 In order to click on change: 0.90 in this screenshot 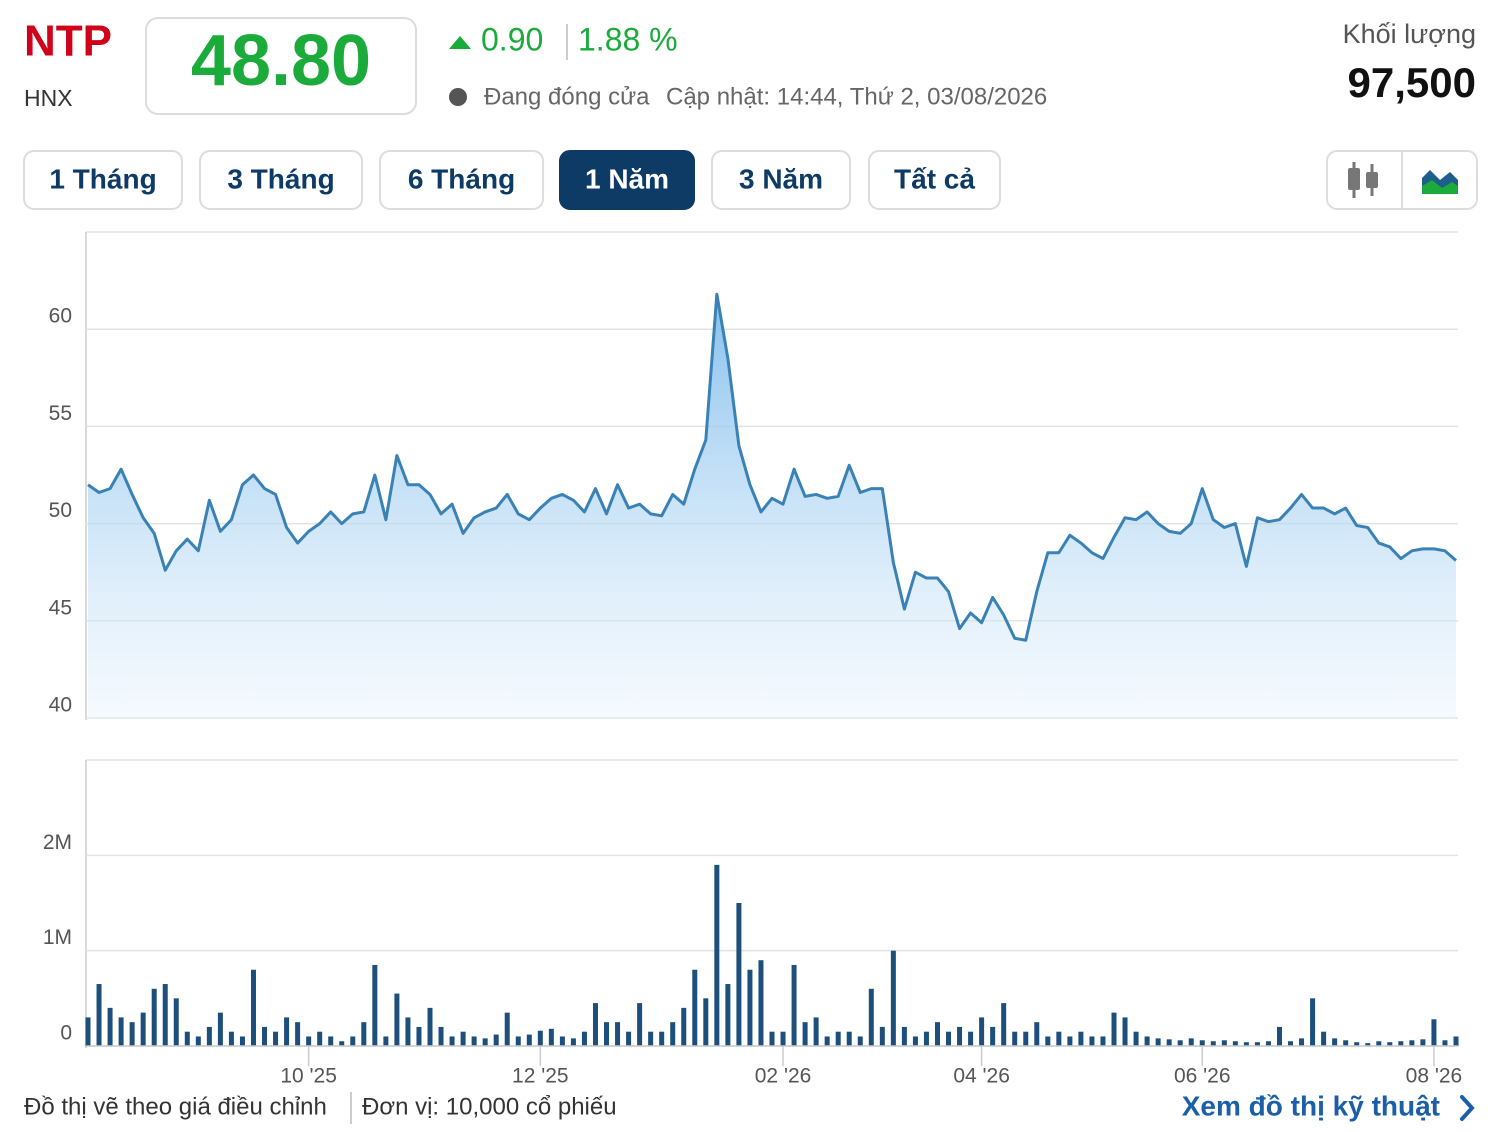, I will do `click(512, 39)`.